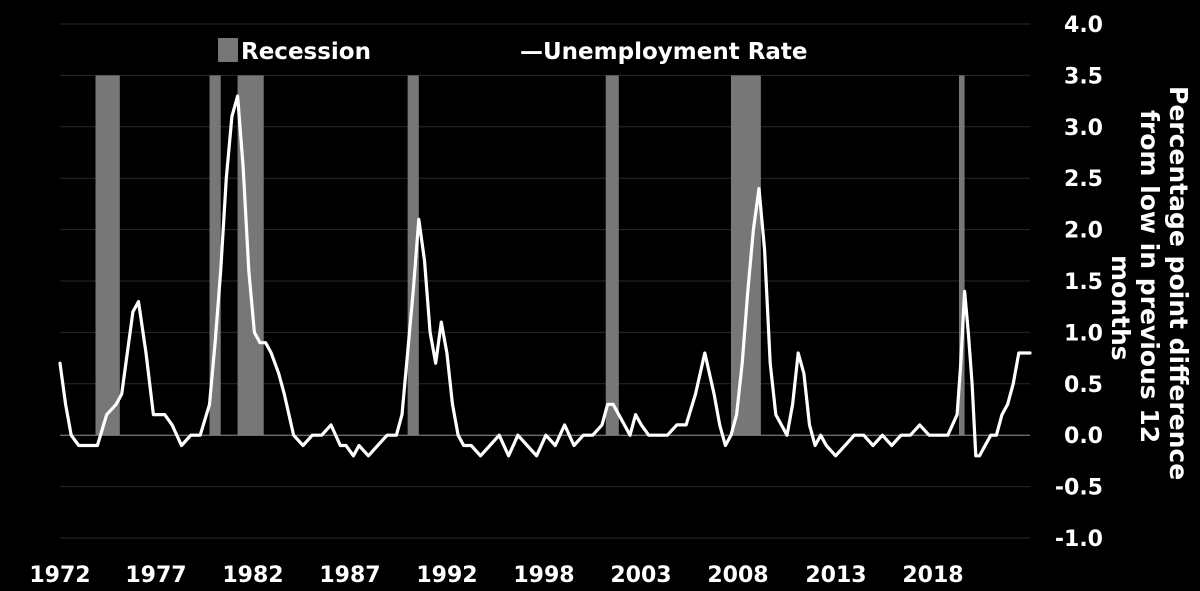 The height and width of the screenshot is (591, 1200). What do you see at coordinates (1083, 25) in the screenshot?
I see `y-tick-label: 4.0` at bounding box center [1083, 25].